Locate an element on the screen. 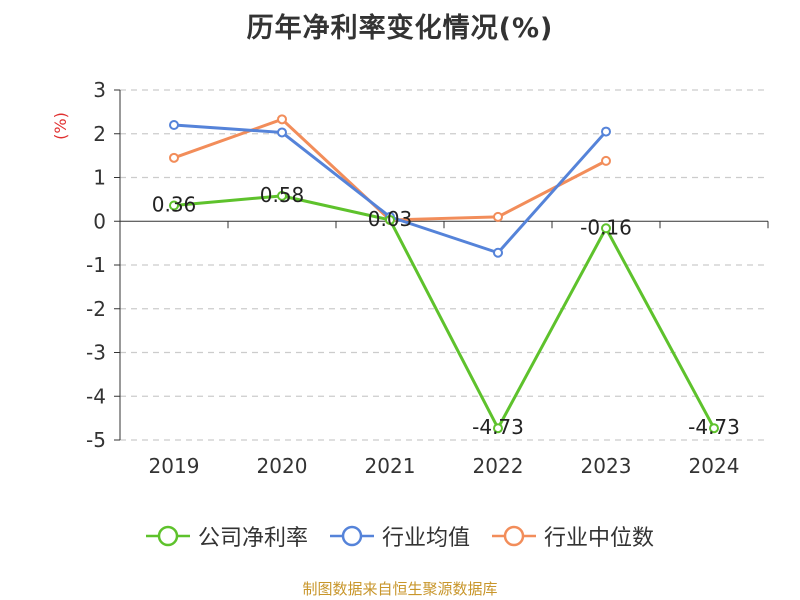  legend-item: 公司净利率 is located at coordinates (226, 536).